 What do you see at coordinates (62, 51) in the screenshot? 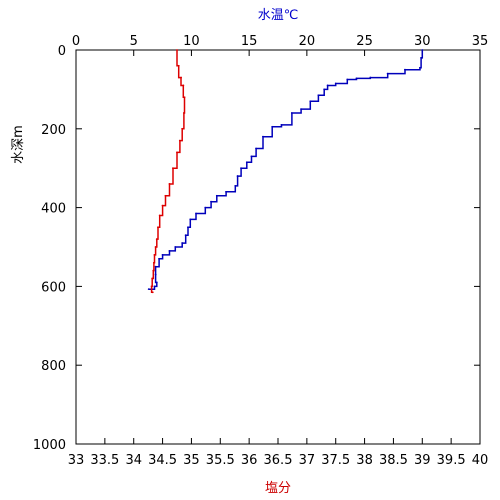
I see `y-tick-label: 0` at bounding box center [62, 51].